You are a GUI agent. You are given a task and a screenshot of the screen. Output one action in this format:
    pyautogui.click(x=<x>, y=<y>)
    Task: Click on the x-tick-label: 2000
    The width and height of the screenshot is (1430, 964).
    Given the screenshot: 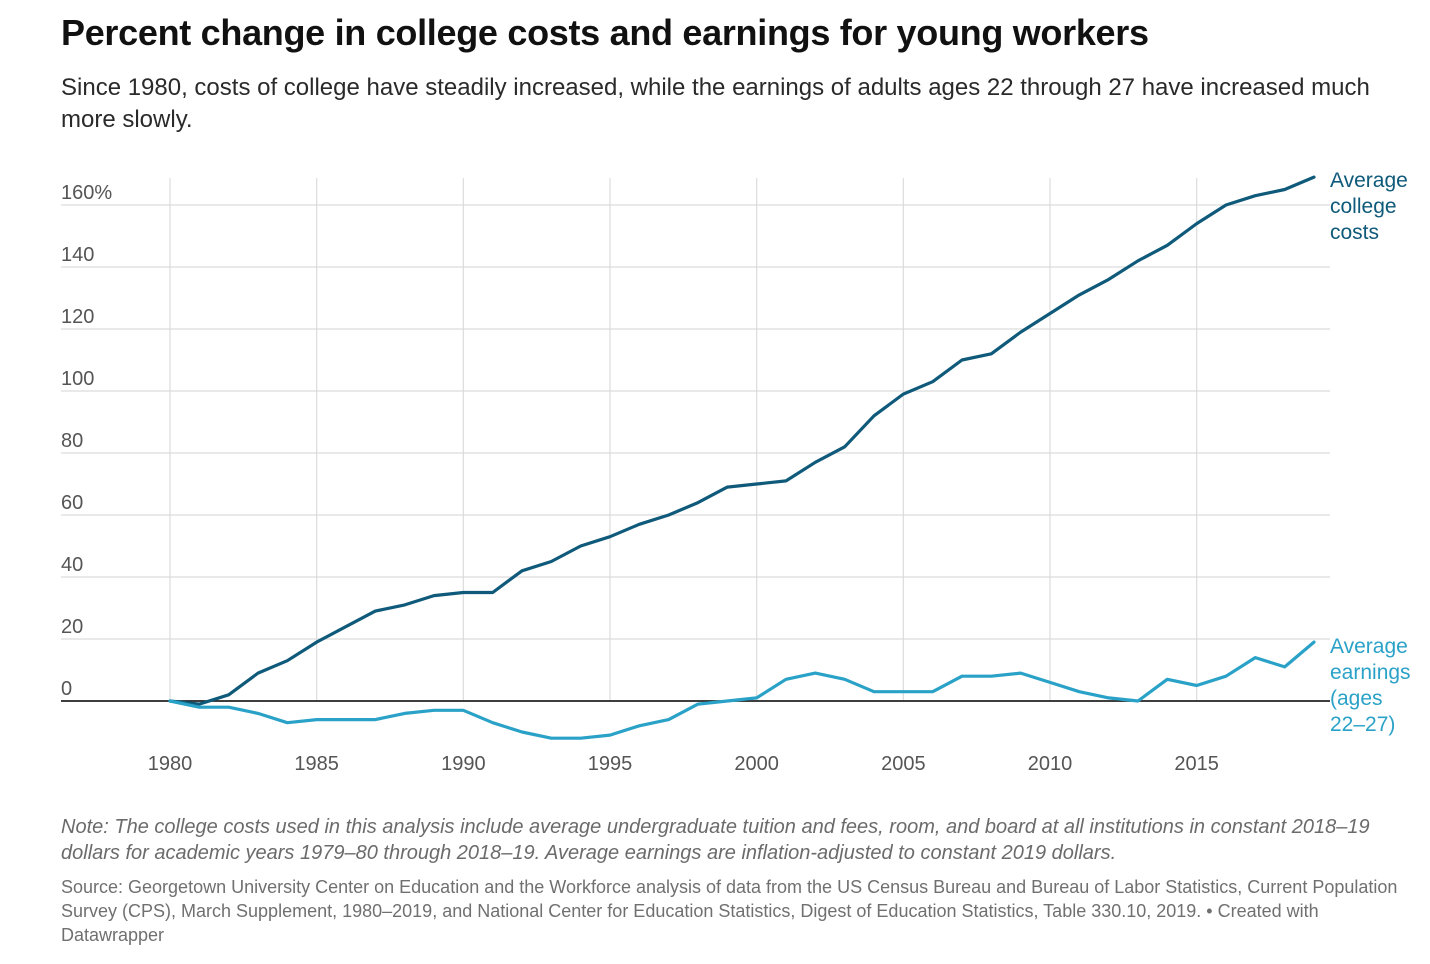 What is the action you would take?
    pyautogui.click(x=756, y=764)
    